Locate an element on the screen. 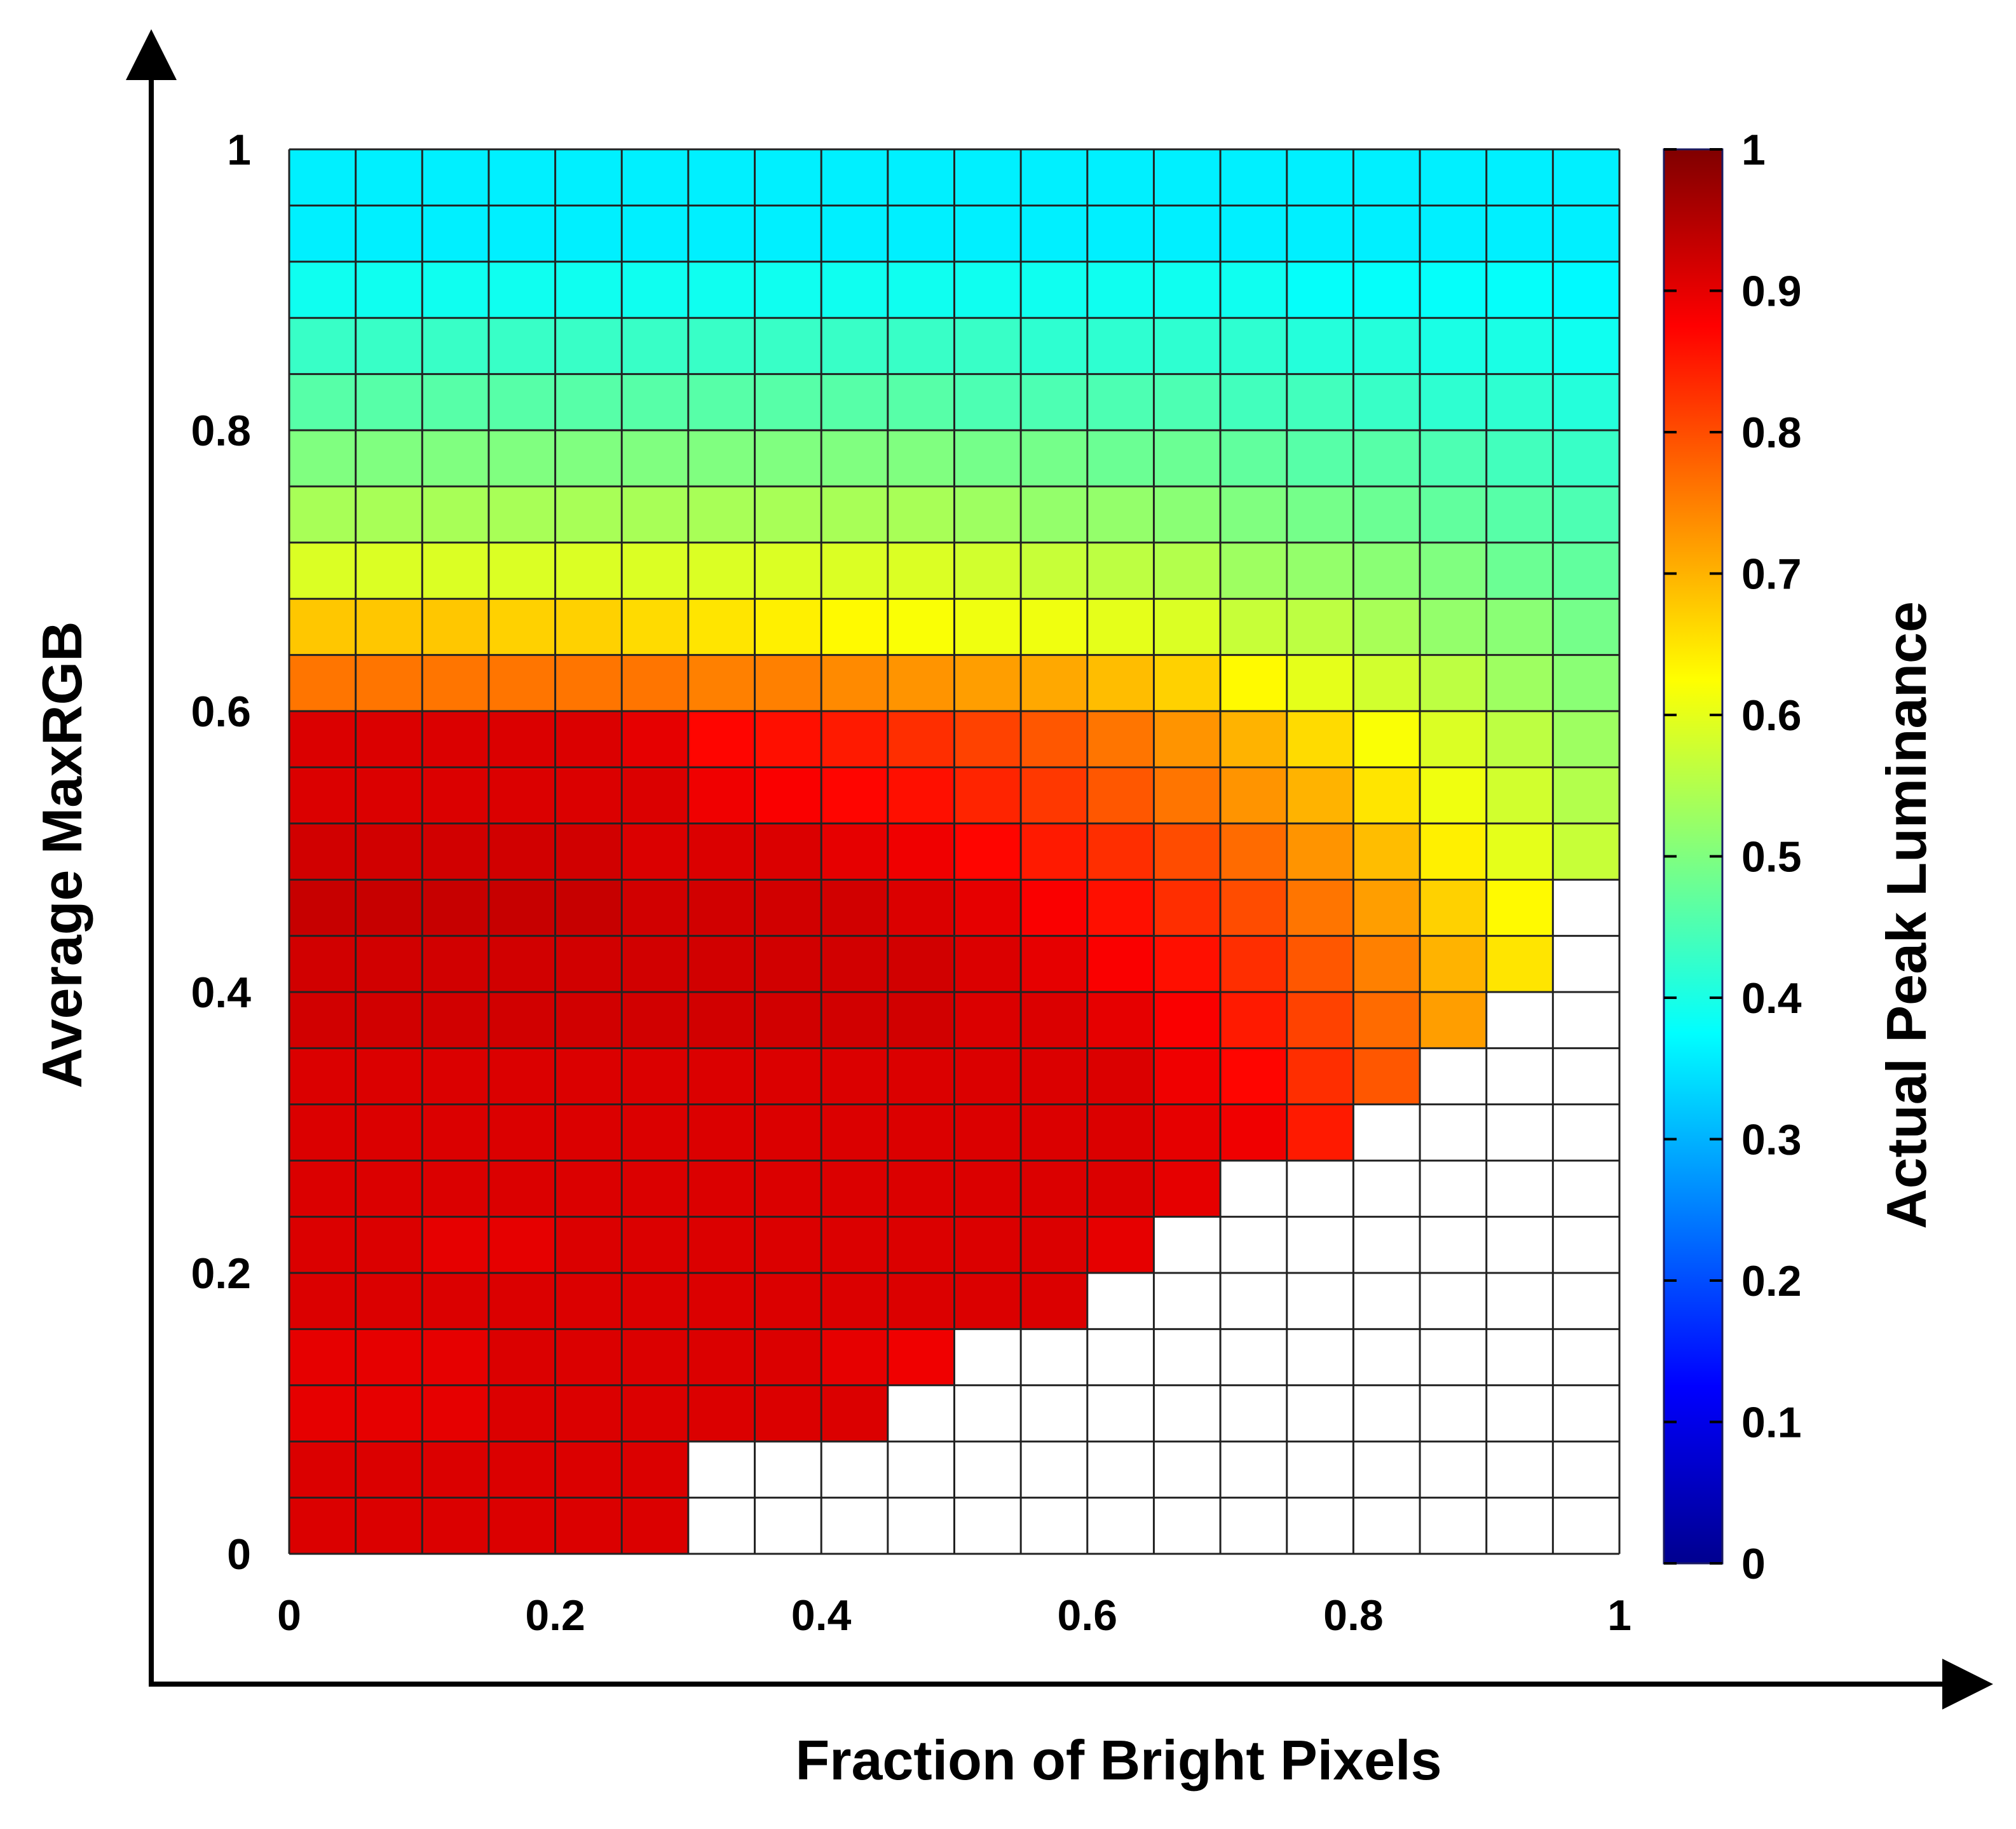  y-tick-label: 1 is located at coordinates (239, 150).